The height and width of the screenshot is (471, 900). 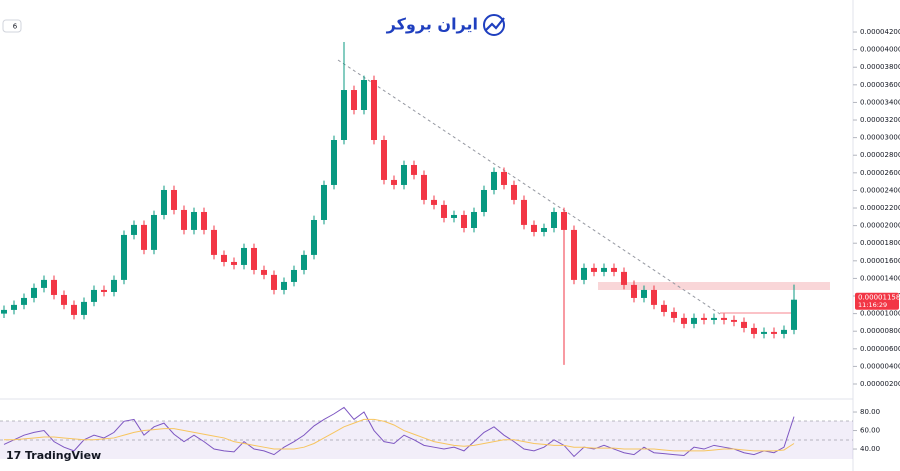 What do you see at coordinates (870, 431) in the screenshot?
I see `rsi-tick-label: 60.00` at bounding box center [870, 431].